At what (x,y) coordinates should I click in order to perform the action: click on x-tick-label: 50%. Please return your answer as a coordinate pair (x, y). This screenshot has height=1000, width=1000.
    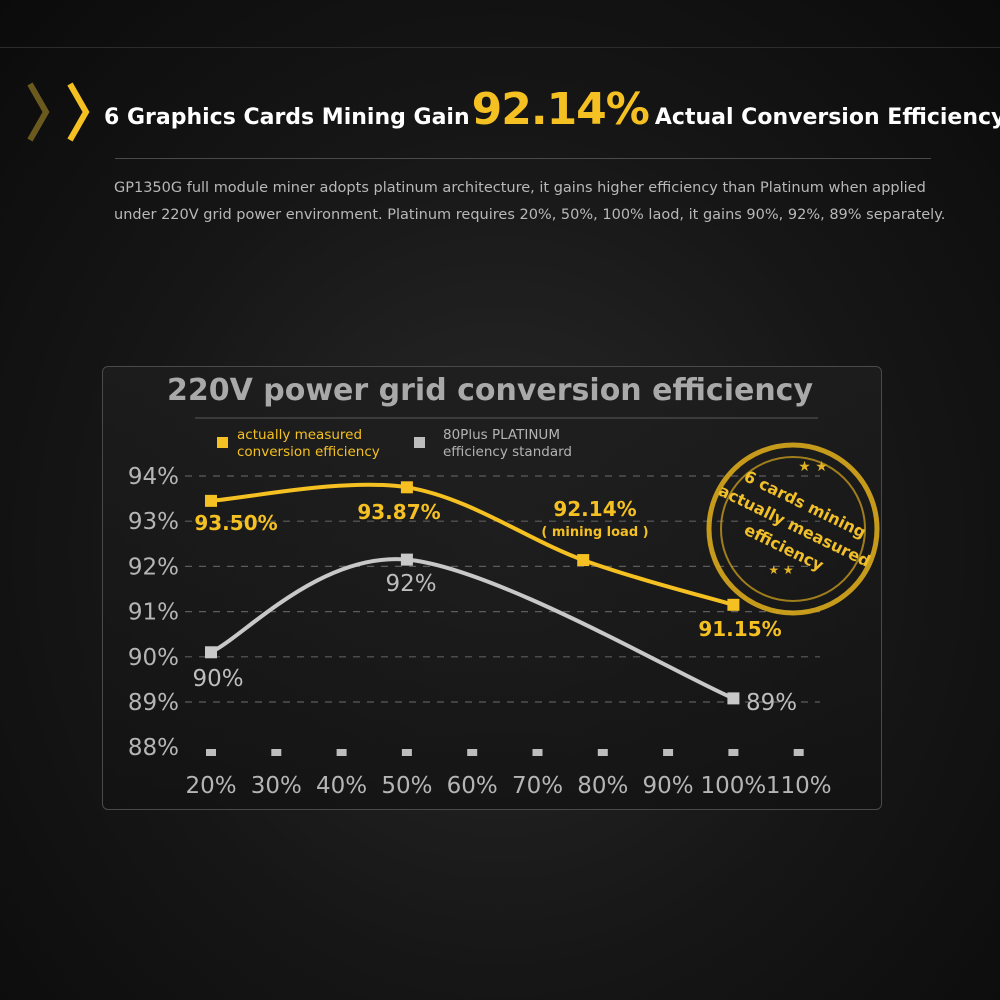
    Looking at the image, I should click on (406, 786).